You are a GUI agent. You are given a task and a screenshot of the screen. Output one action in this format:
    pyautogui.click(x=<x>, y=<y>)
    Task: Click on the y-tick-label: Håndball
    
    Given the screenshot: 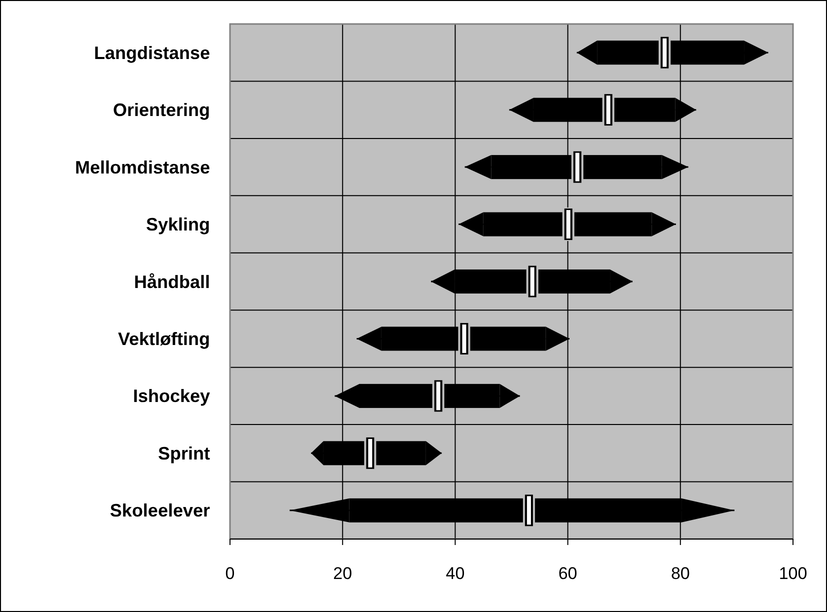 What is the action you would take?
    pyautogui.click(x=172, y=282)
    